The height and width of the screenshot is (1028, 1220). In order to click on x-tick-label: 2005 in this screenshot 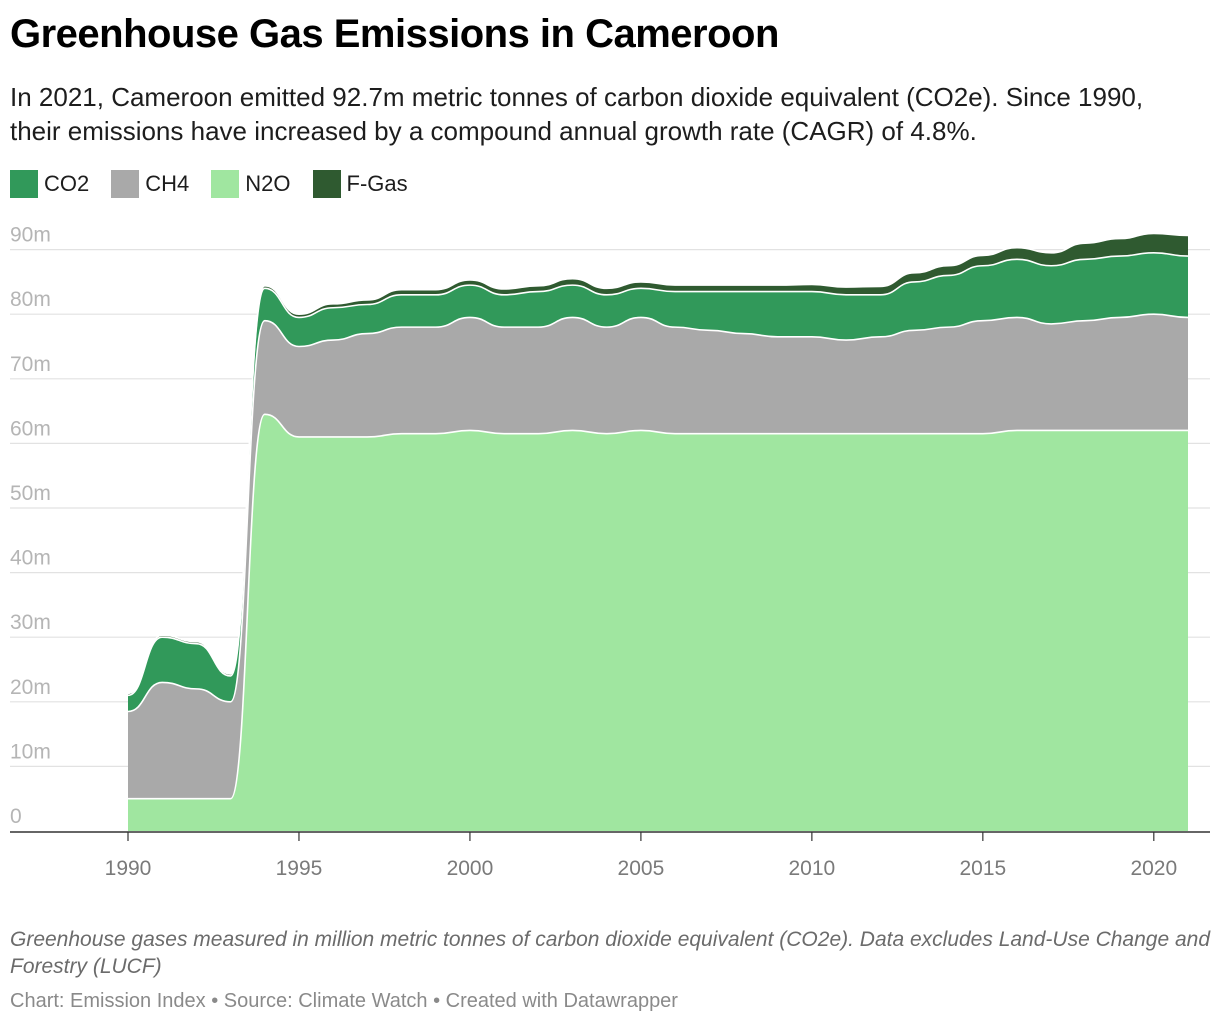, I will do `click(641, 868)`.